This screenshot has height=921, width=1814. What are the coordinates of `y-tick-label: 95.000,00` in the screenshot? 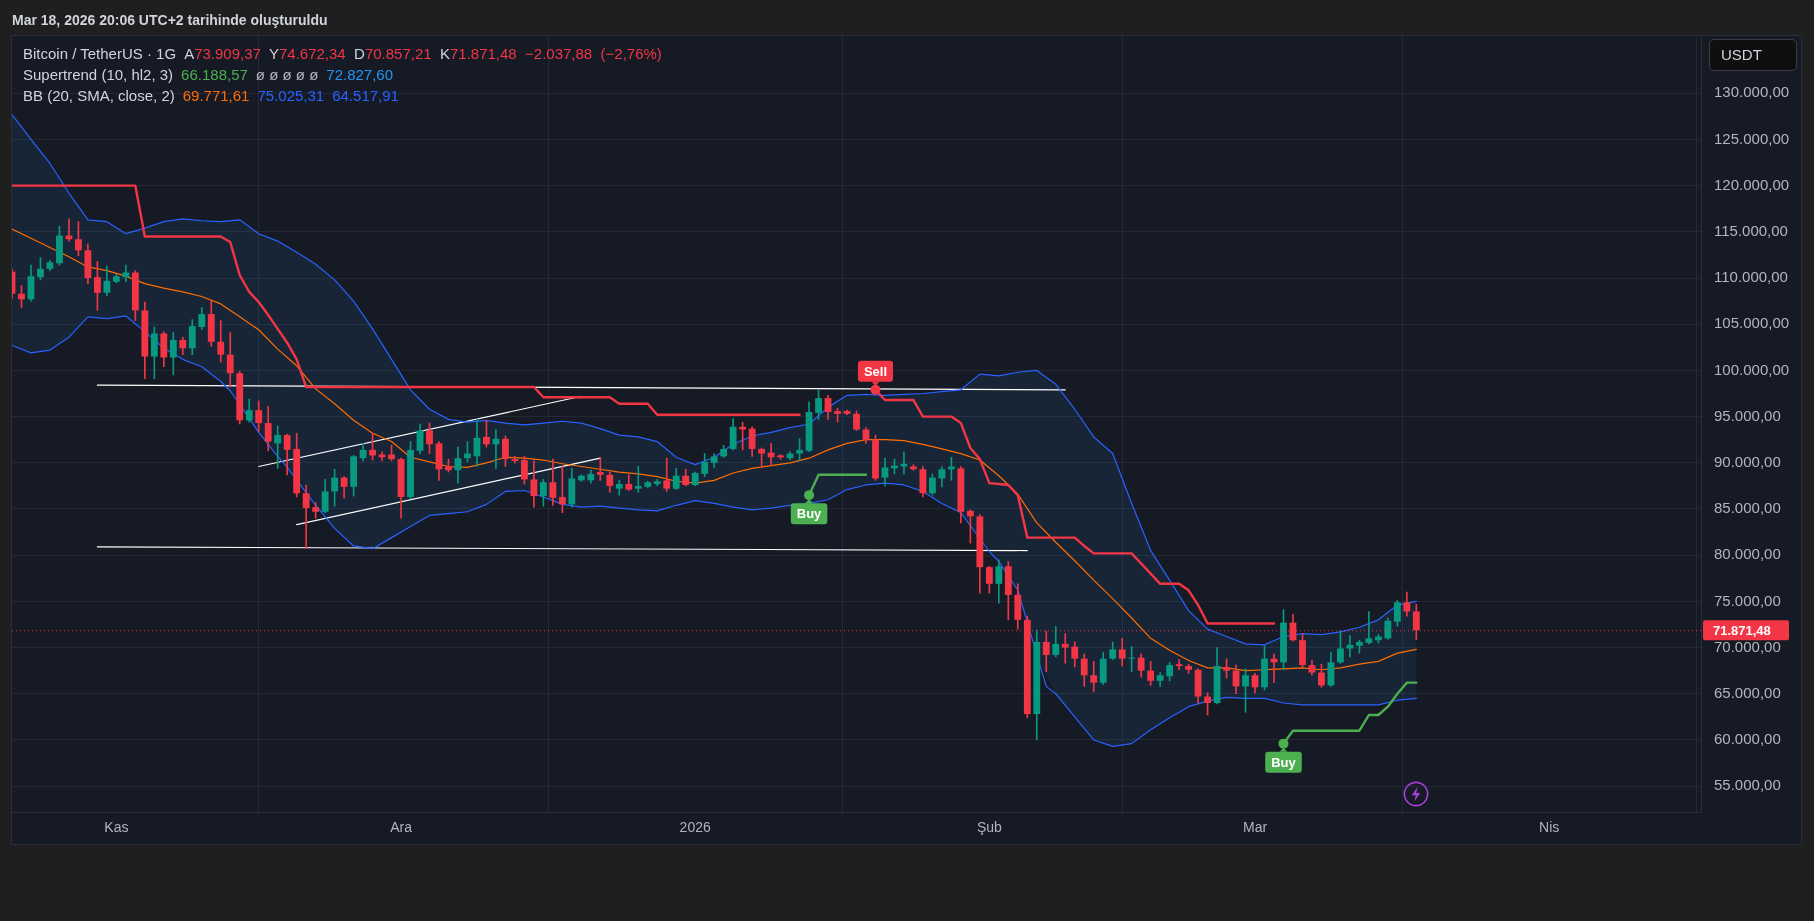 It's located at (1747, 415).